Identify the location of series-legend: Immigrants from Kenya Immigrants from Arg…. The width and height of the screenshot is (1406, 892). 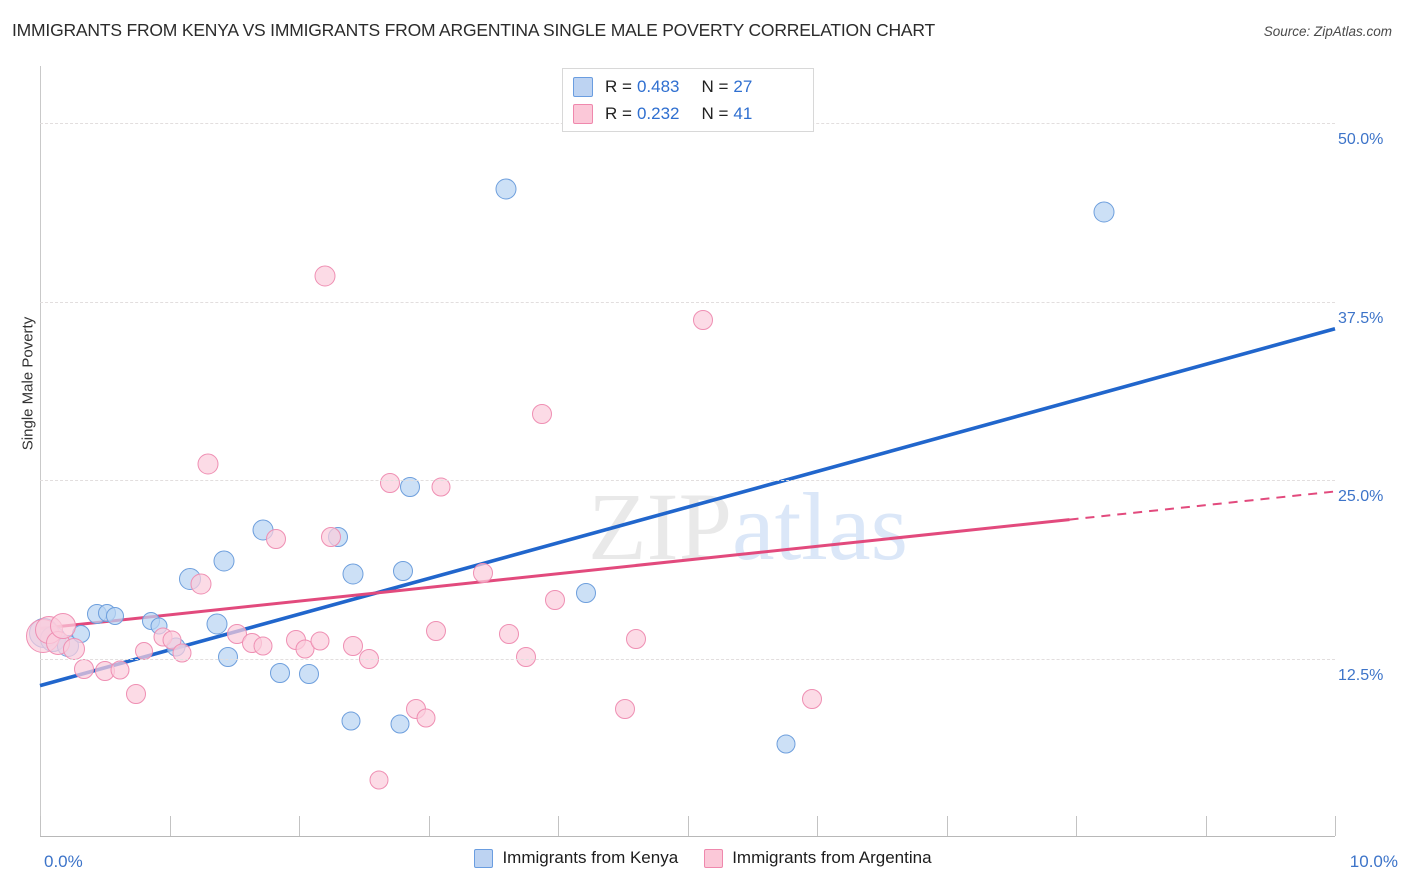
(703, 858).